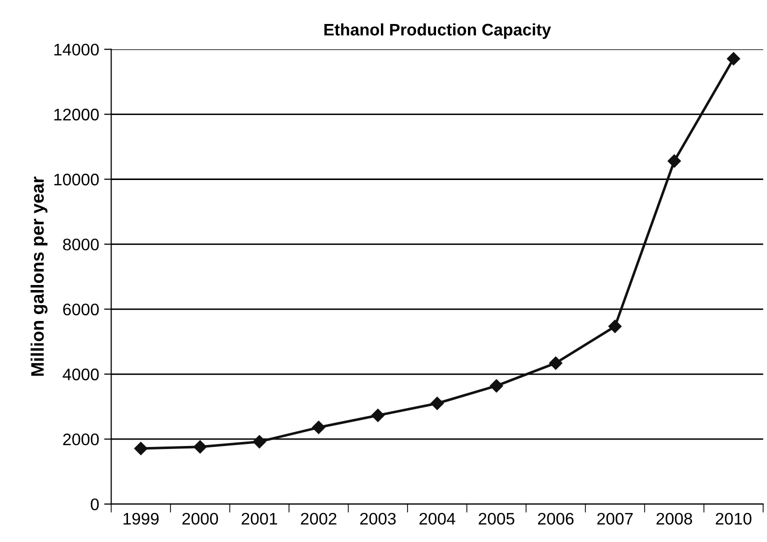  I want to click on x-tick-label: 2005, so click(496, 518).